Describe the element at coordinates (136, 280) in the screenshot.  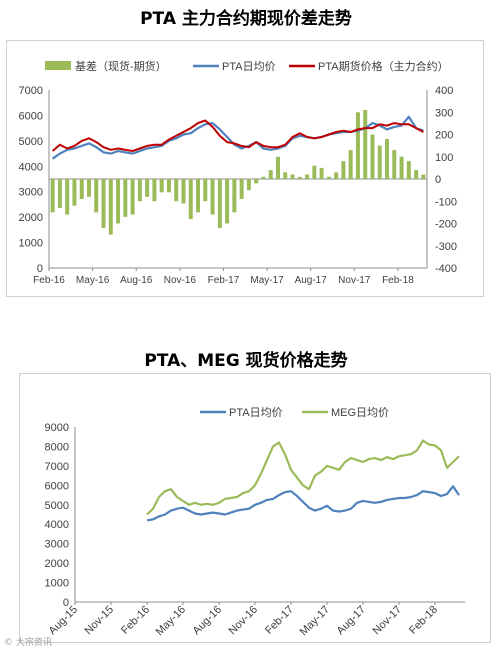
I see `chart1-xtick-label: Aug-16` at that location.